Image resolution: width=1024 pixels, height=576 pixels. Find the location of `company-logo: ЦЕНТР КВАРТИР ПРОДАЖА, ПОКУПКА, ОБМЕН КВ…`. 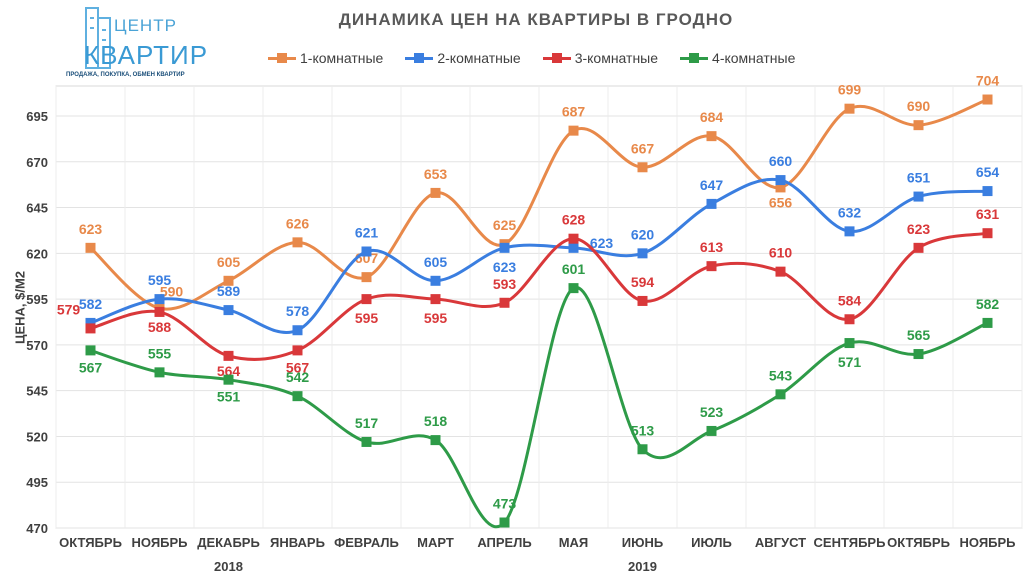

company-logo: ЦЕНТР КВАРТИР ПРОДАЖА, ПОКУПКА, ОБМЕН КВ… is located at coordinates (134, 44).